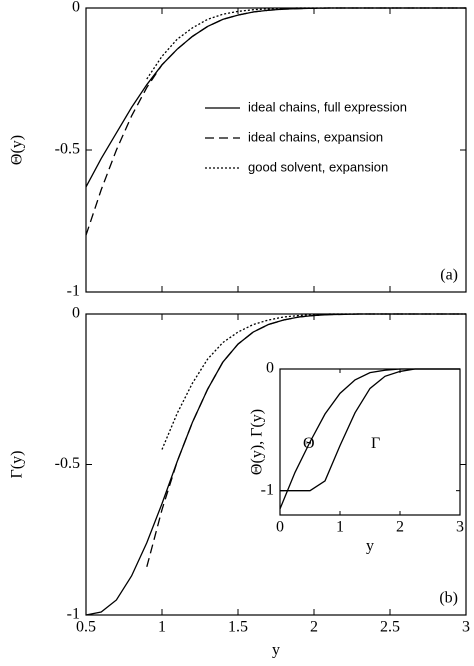 The image size is (474, 666). What do you see at coordinates (449, 275) in the screenshot?
I see `panel-label: (a)` at bounding box center [449, 275].